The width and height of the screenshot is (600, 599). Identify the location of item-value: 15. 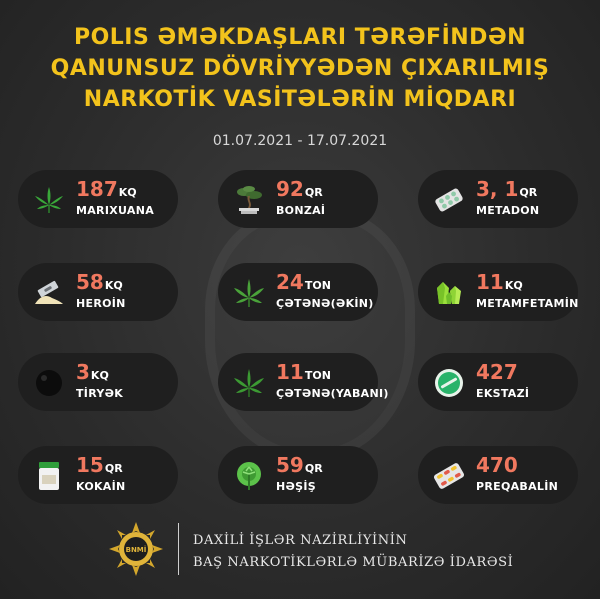
(90, 465).